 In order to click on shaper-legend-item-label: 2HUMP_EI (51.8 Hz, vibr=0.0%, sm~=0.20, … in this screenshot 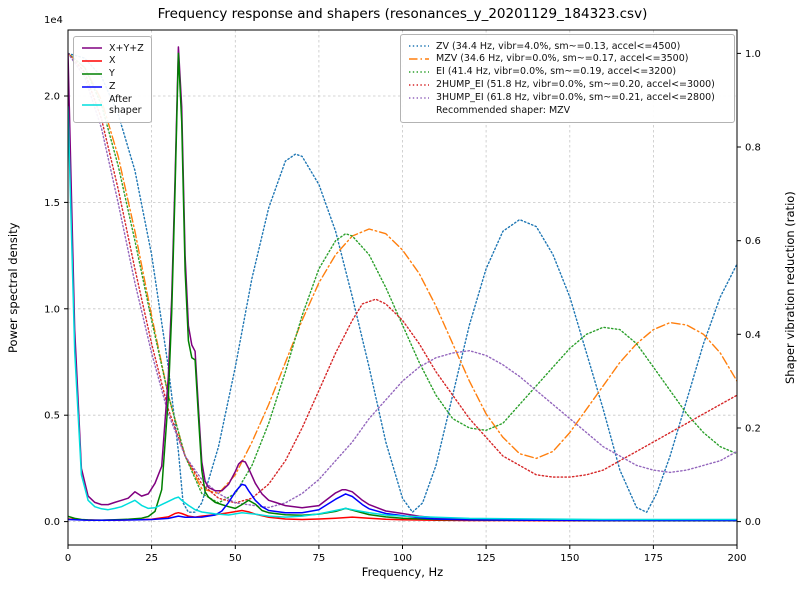, I will do `click(575, 85)`.